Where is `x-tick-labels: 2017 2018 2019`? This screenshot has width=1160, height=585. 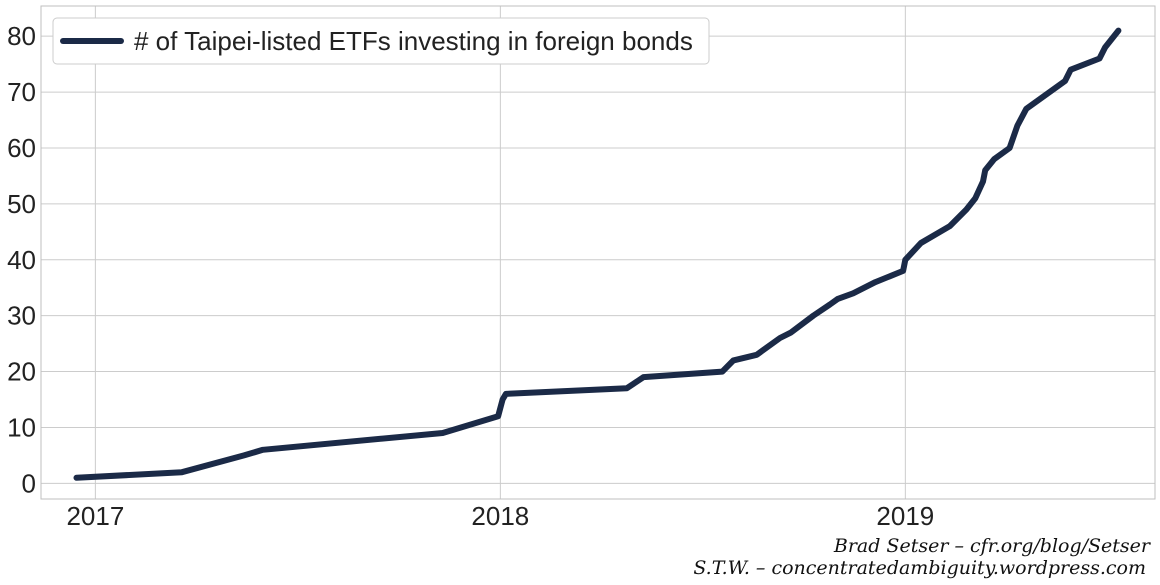
x-tick-labels: 2017 2018 2019 is located at coordinates (500, 516).